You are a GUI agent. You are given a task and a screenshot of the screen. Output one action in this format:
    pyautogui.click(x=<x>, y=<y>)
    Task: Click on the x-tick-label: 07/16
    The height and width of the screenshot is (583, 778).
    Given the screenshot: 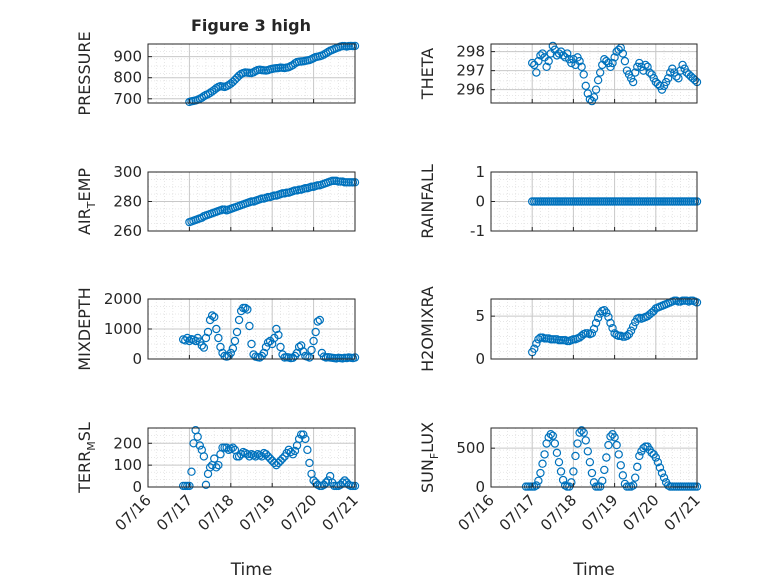 What is the action you would take?
    pyautogui.click(x=476, y=512)
    